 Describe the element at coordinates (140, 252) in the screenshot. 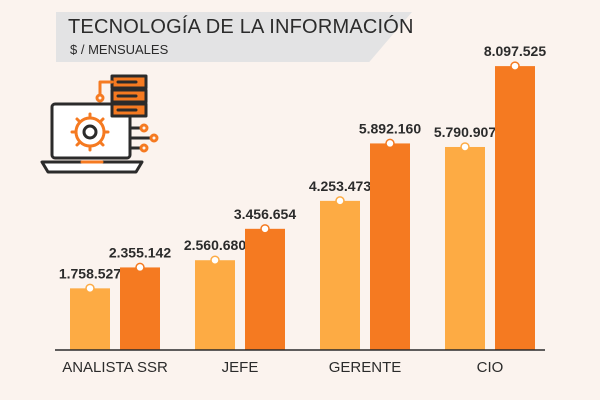

I see `data-label-0-1: 2.355.142` at that location.